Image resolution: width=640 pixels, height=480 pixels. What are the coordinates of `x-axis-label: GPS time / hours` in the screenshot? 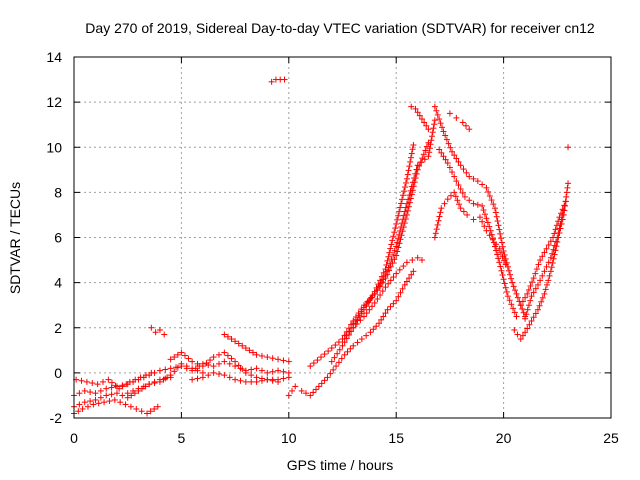 It's located at (340, 465).